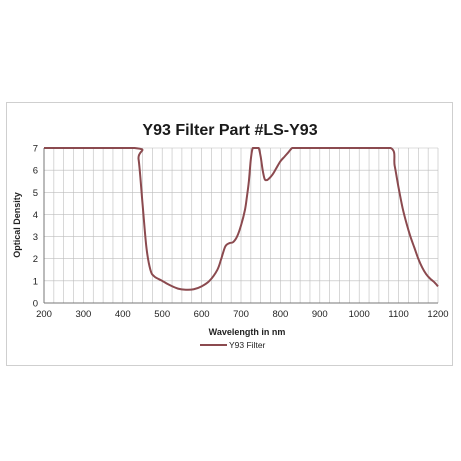 The width and height of the screenshot is (461, 461). I want to click on x-tick-label: 1100, so click(398, 314).